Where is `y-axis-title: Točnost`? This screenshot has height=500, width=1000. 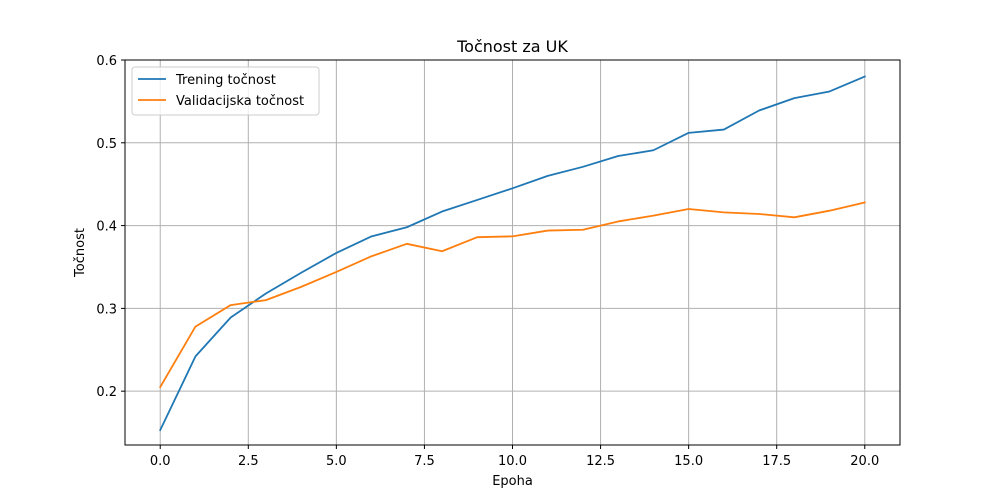 y-axis-title: Točnost is located at coordinates (80, 253).